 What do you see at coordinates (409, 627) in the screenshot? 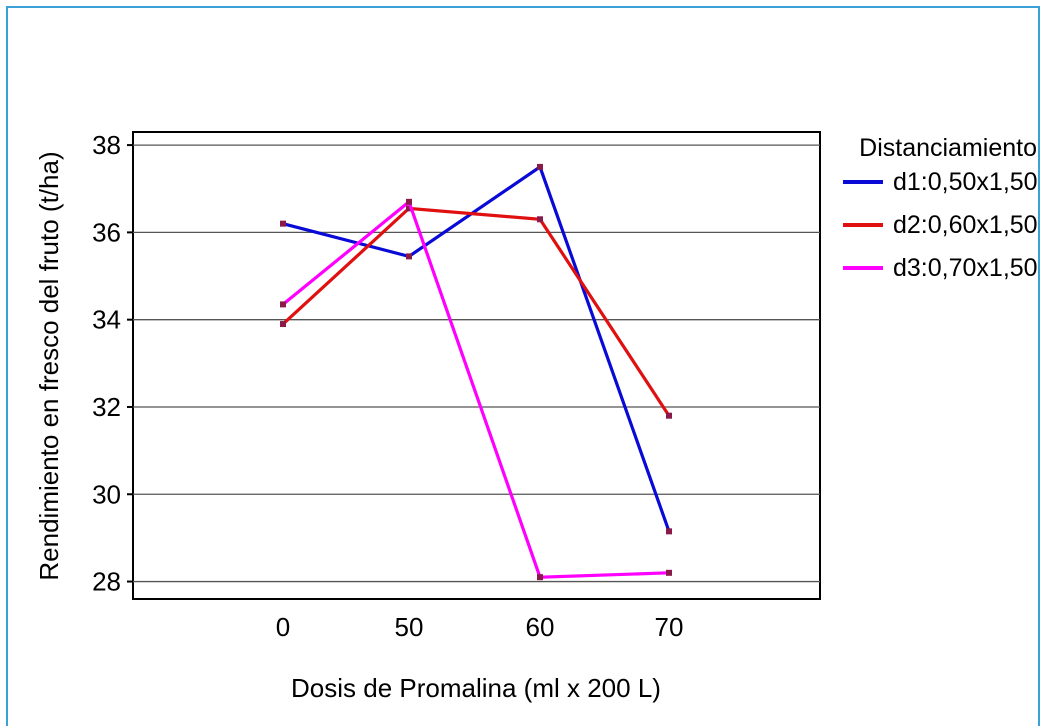
I see `x-tick-label: 50` at bounding box center [409, 627].